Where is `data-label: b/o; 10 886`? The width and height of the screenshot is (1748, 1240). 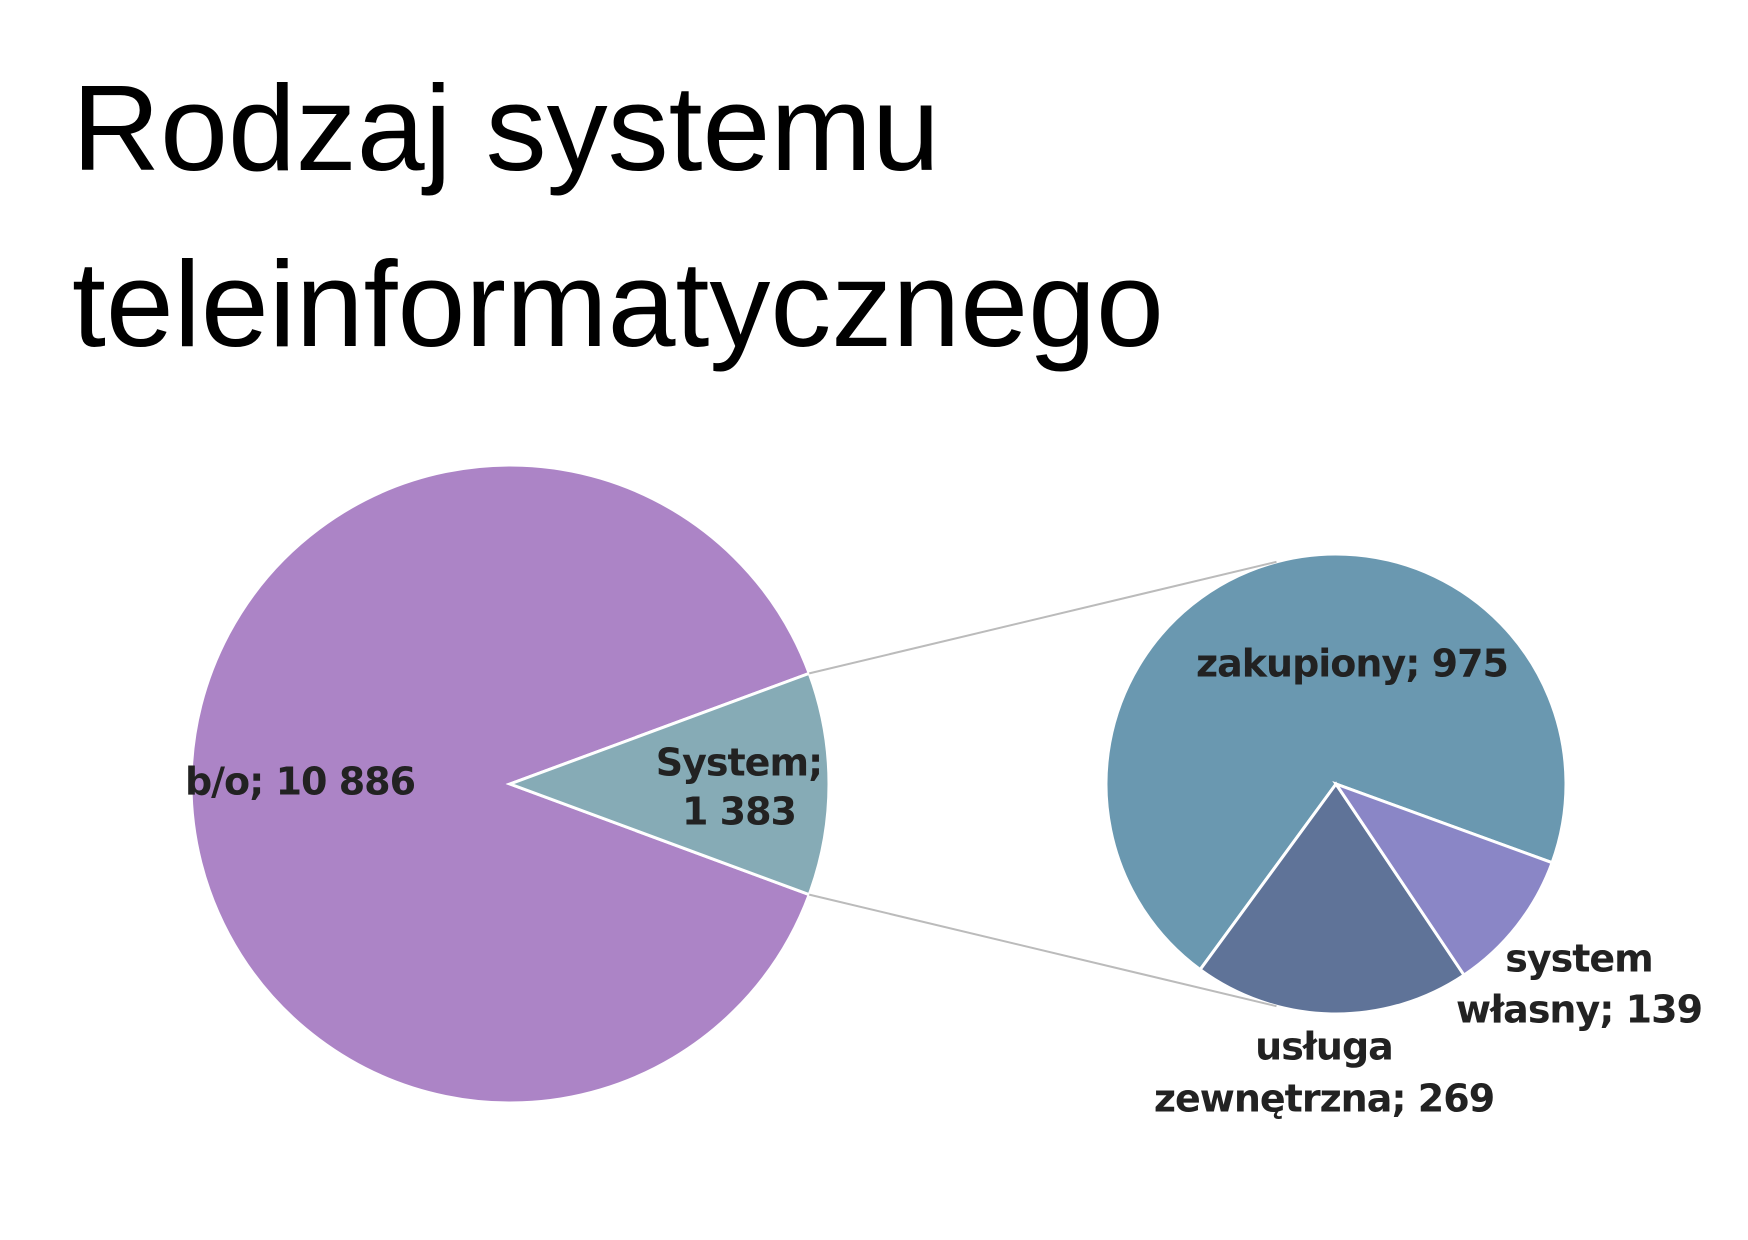
data-label: b/o; 10 886 is located at coordinates (300, 782).